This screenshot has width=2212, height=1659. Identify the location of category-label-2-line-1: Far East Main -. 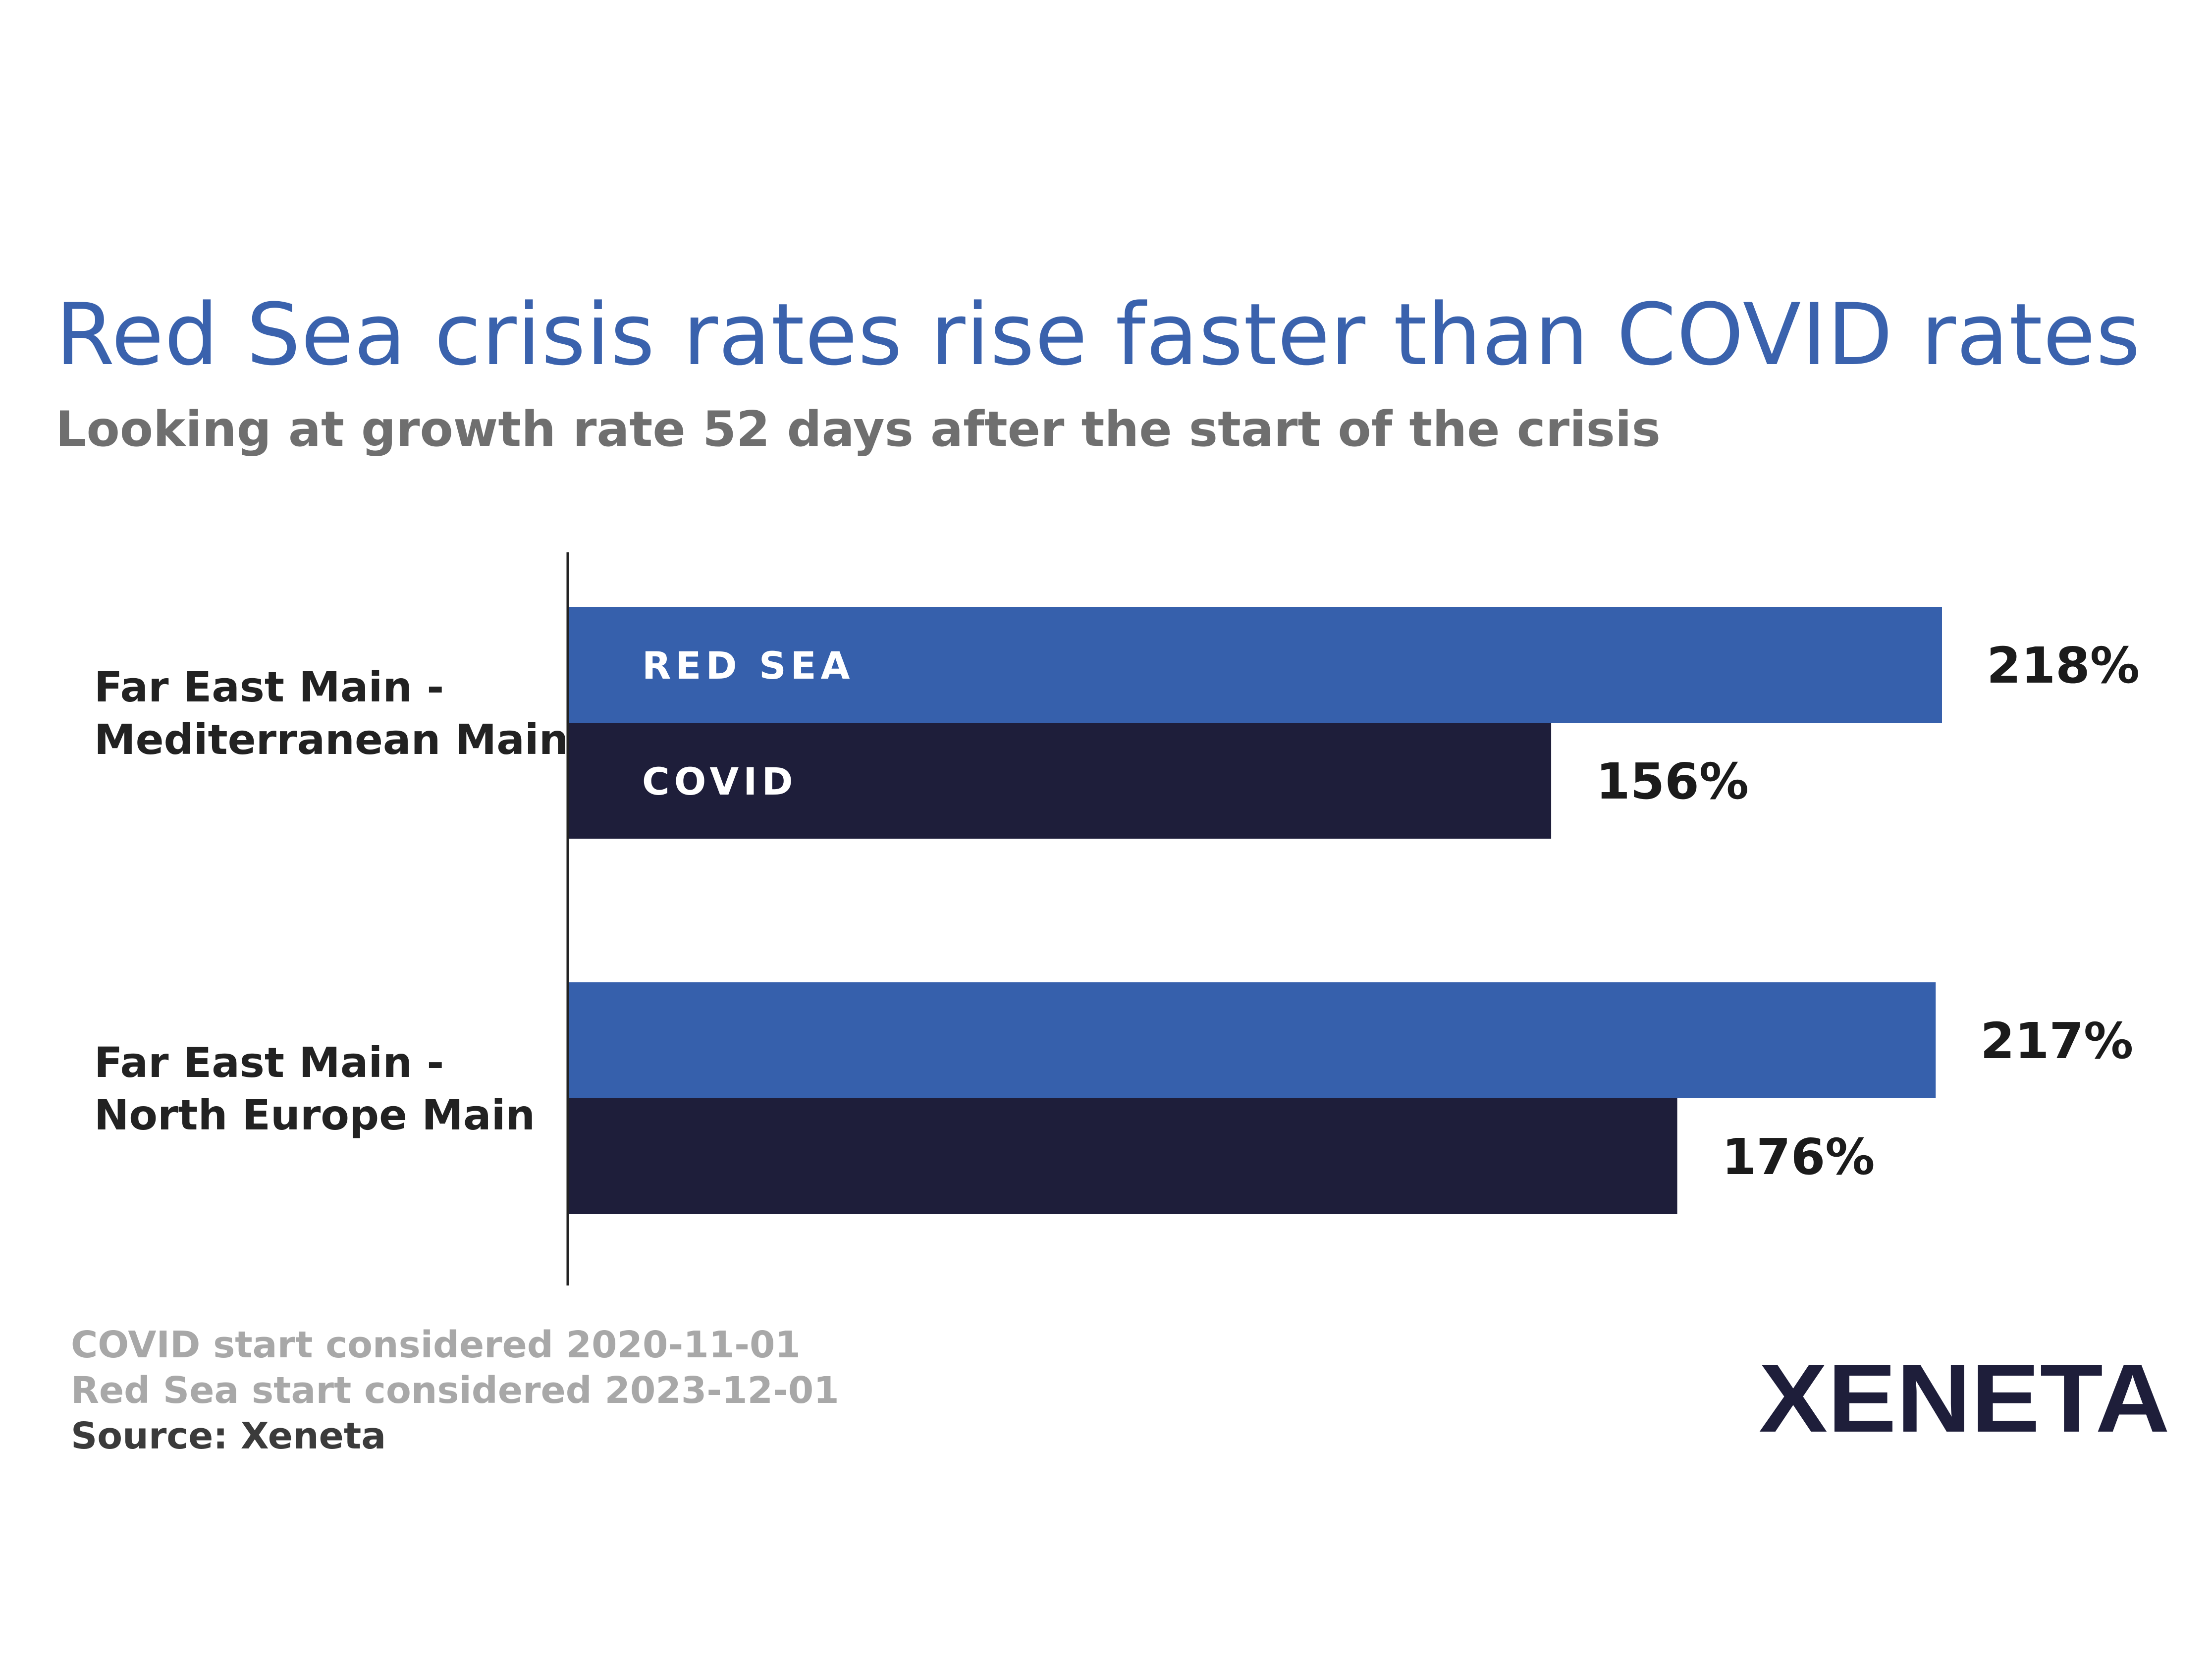
(269, 1062).